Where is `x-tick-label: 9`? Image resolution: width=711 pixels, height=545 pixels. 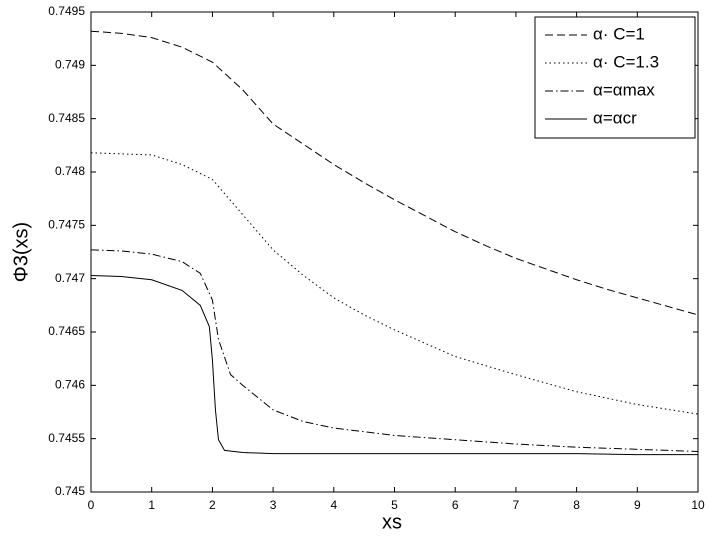 x-tick-label: 9 is located at coordinates (637, 505).